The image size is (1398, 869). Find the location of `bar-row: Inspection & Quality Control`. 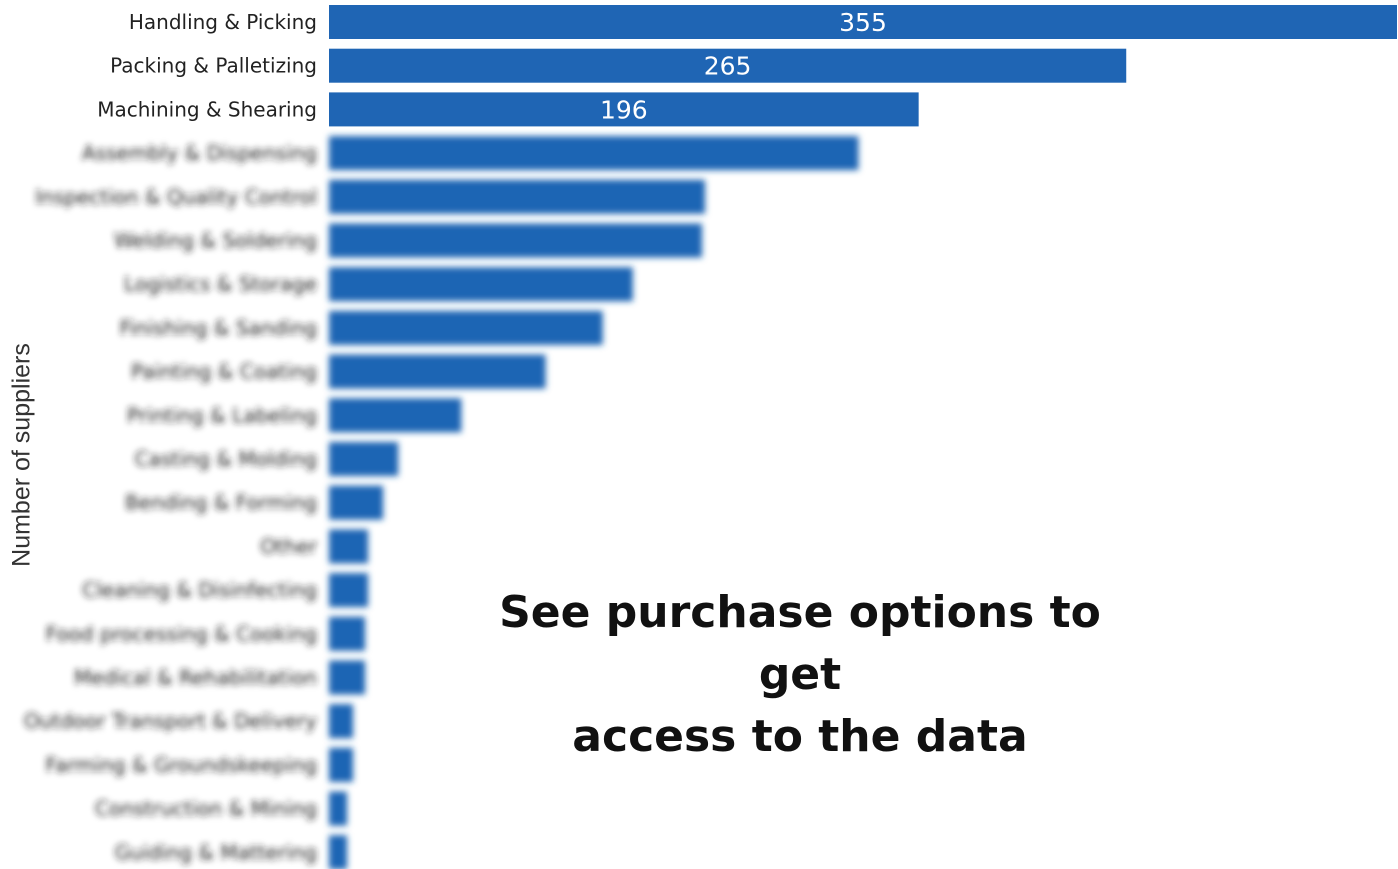

bar-row: Inspection & Quality Control is located at coordinates (370, 196).